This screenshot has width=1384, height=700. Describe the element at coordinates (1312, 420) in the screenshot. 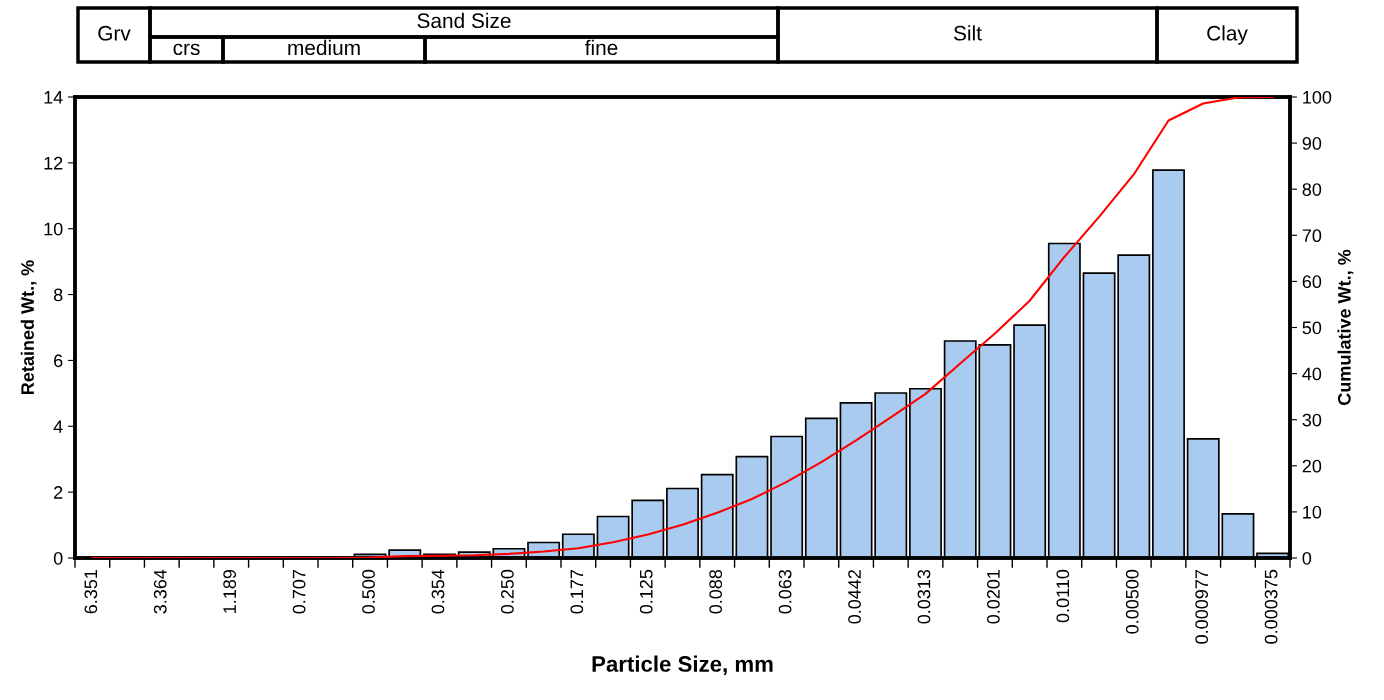

I see `y2-tick-label: 30` at that location.